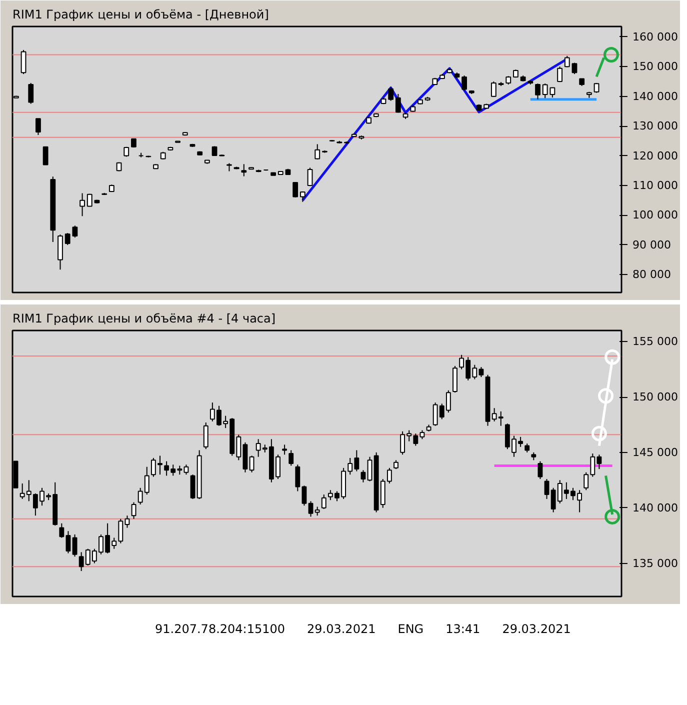 This screenshot has height=705, width=687. Describe the element at coordinates (220, 629) in the screenshot. I see `text: 91.207.78.204:15100` at that location.